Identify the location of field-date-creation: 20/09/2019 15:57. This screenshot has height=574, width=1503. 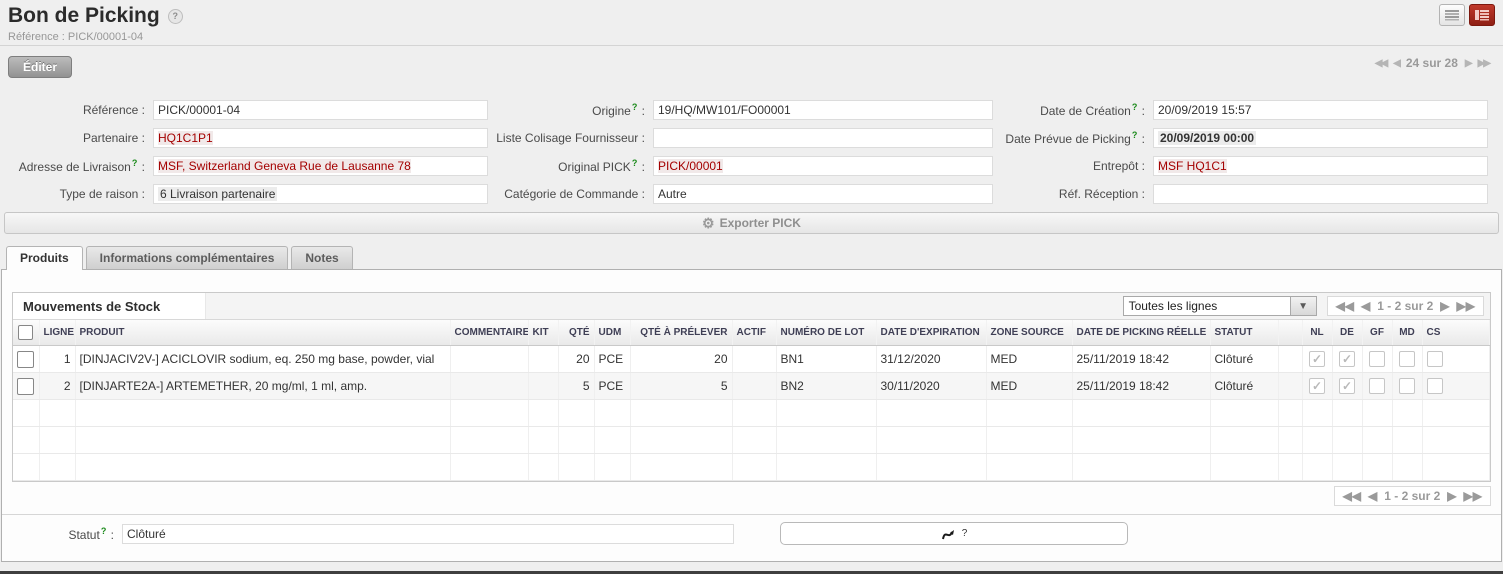
(1320, 110).